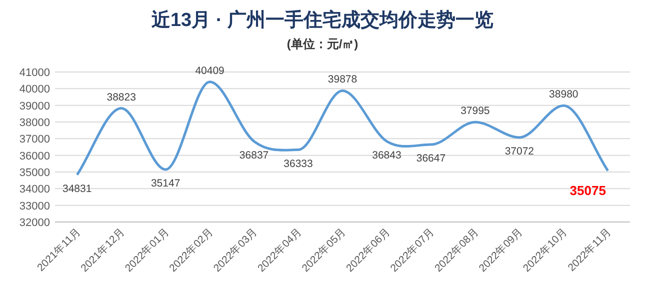 This screenshot has height=291, width=645. Describe the element at coordinates (77, 188) in the screenshot. I see `data-label: 34831` at that location.